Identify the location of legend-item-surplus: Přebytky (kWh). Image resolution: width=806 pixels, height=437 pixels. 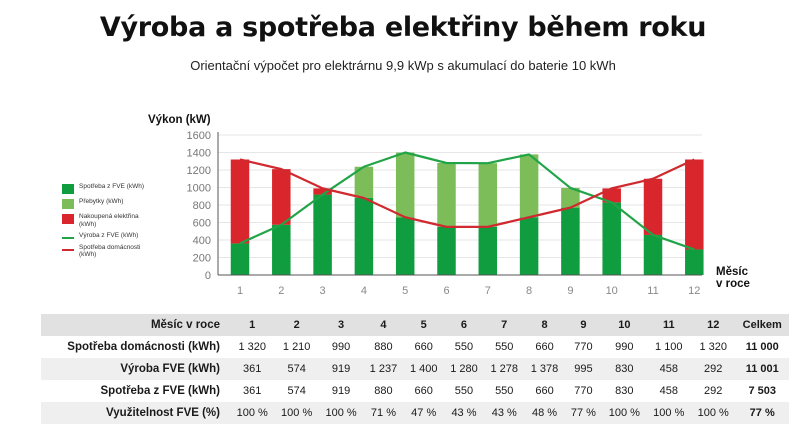
(112, 203).